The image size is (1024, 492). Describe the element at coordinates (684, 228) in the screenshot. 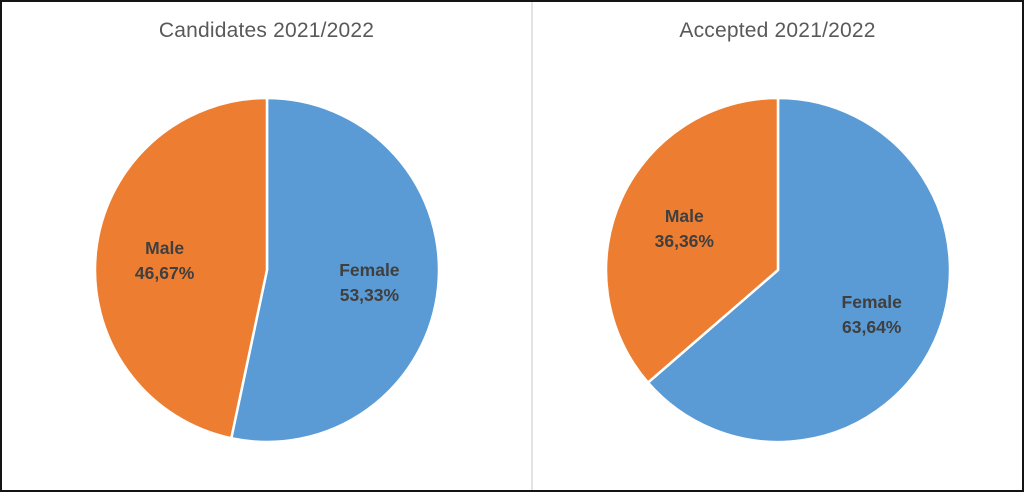

I see `pie-label-male: Male 36,36%` at that location.